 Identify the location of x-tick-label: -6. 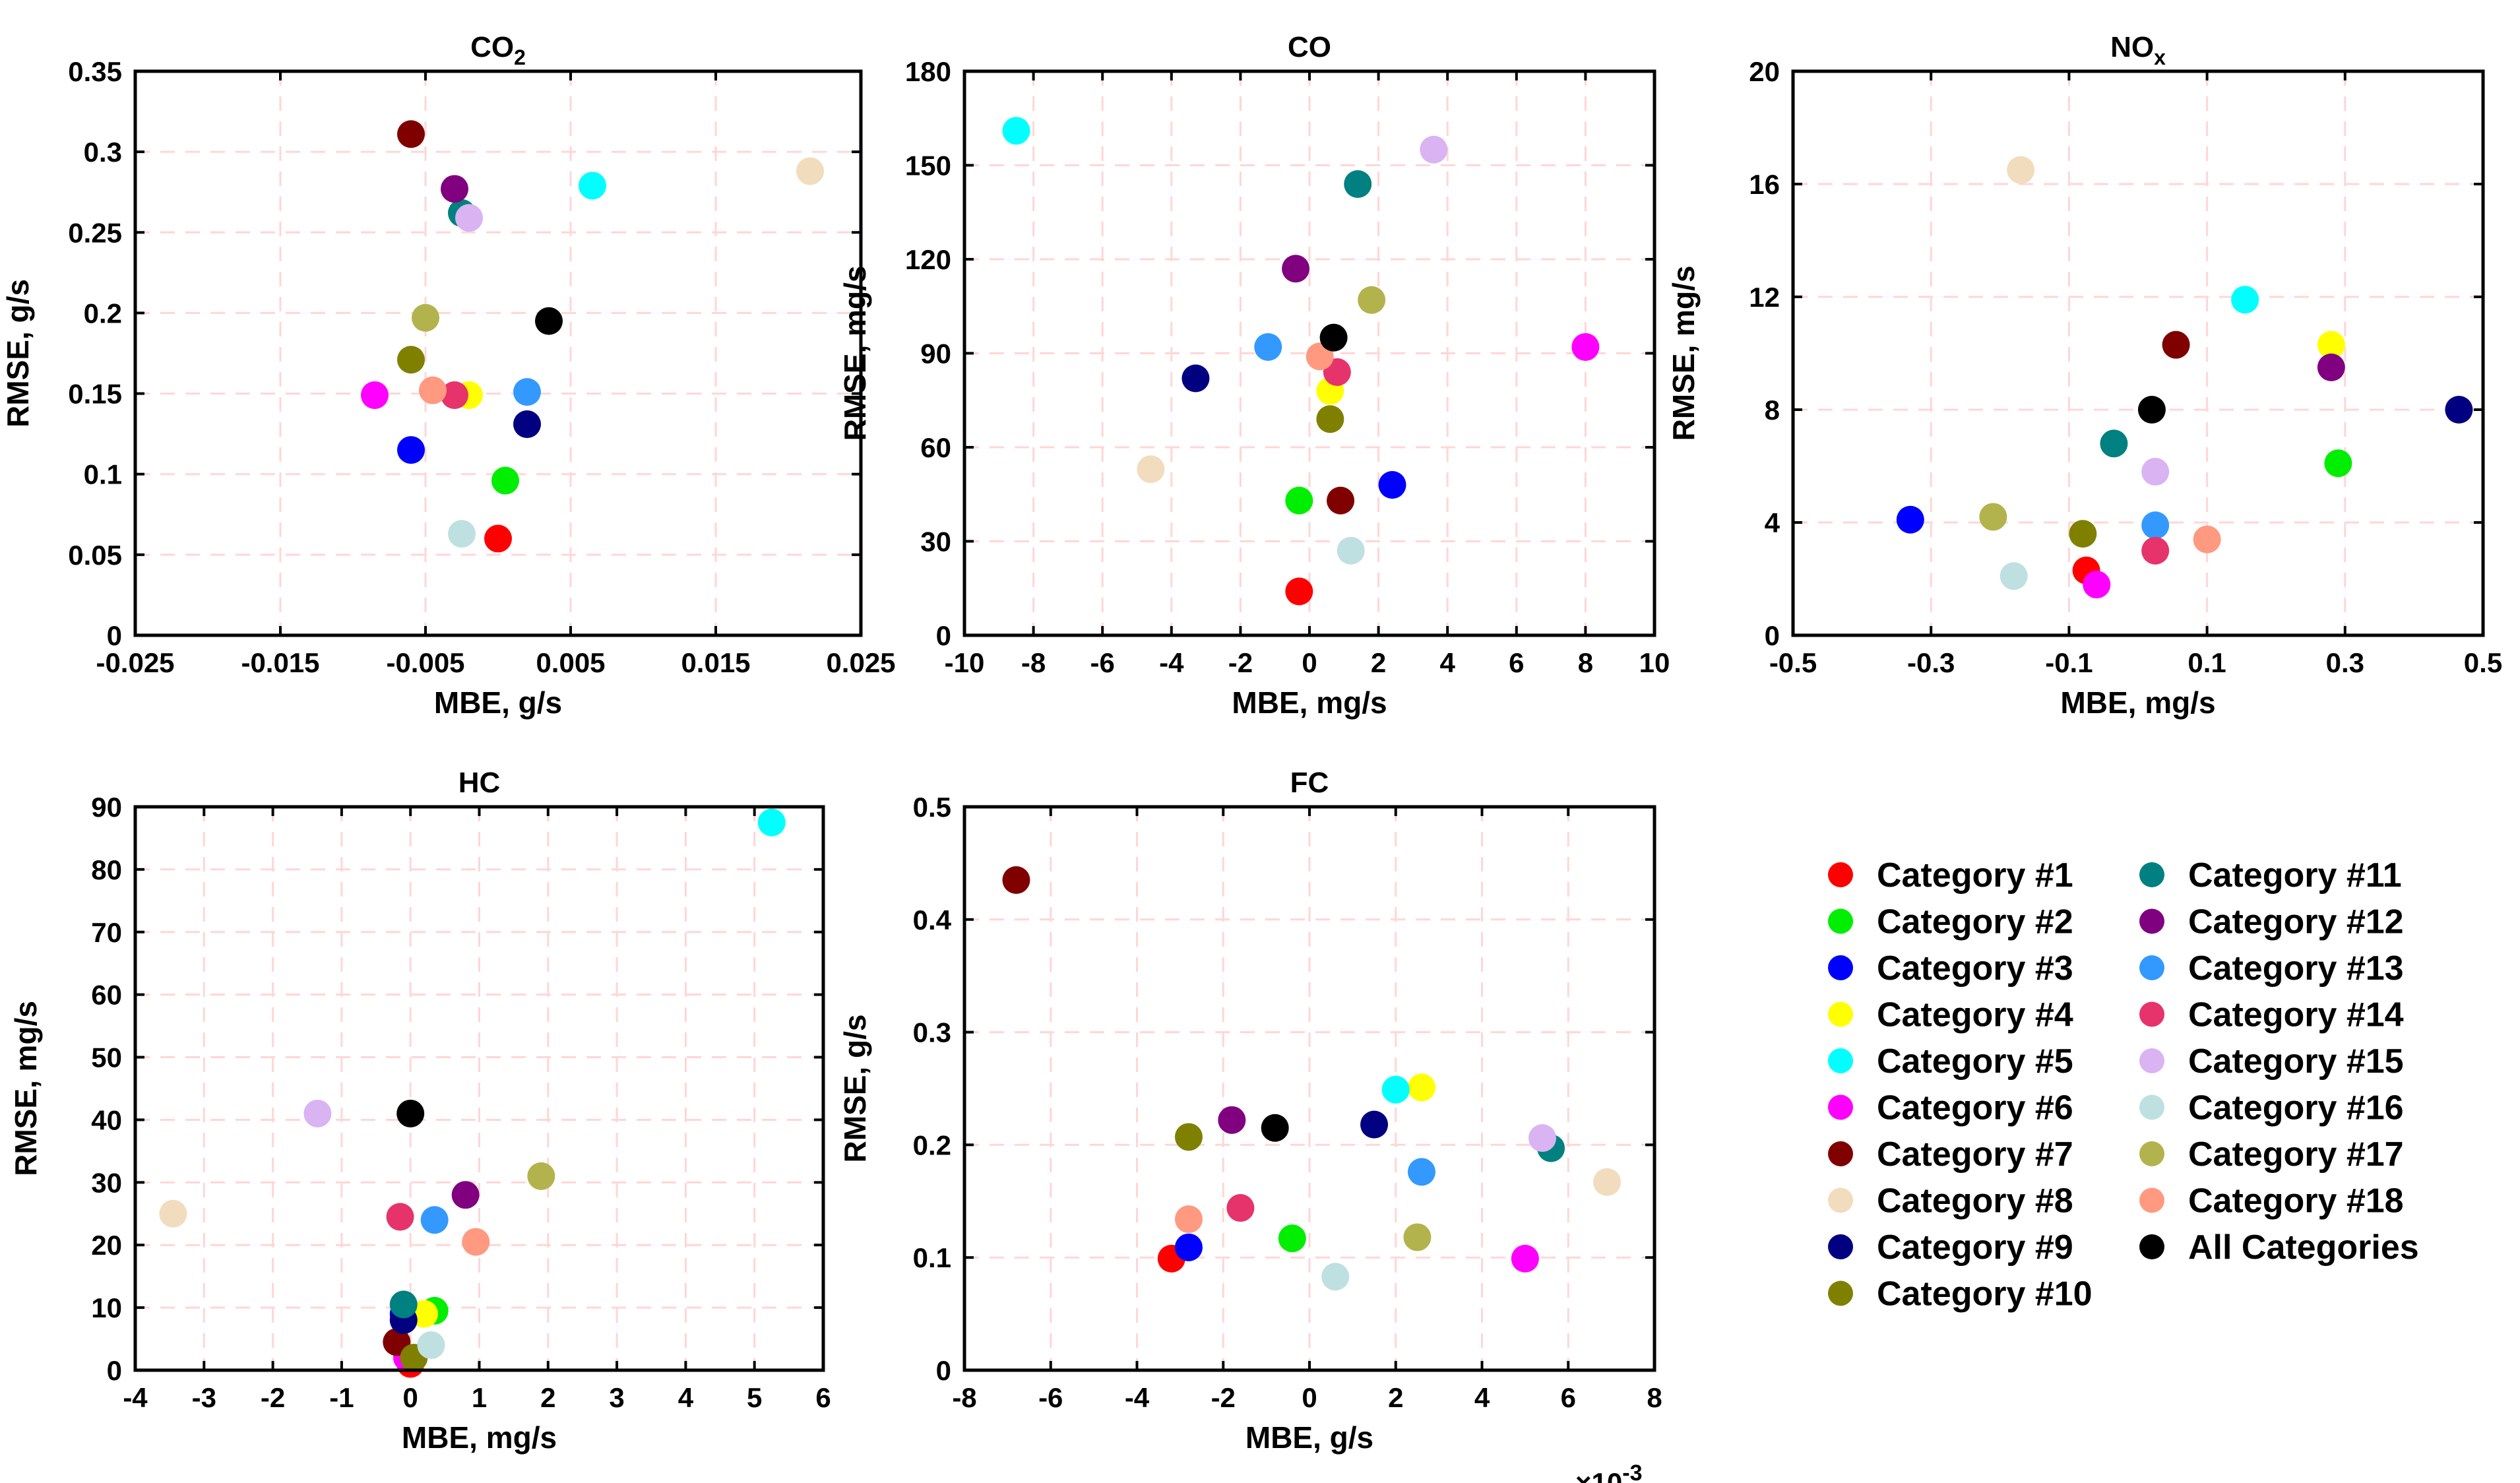
(1050, 1397).